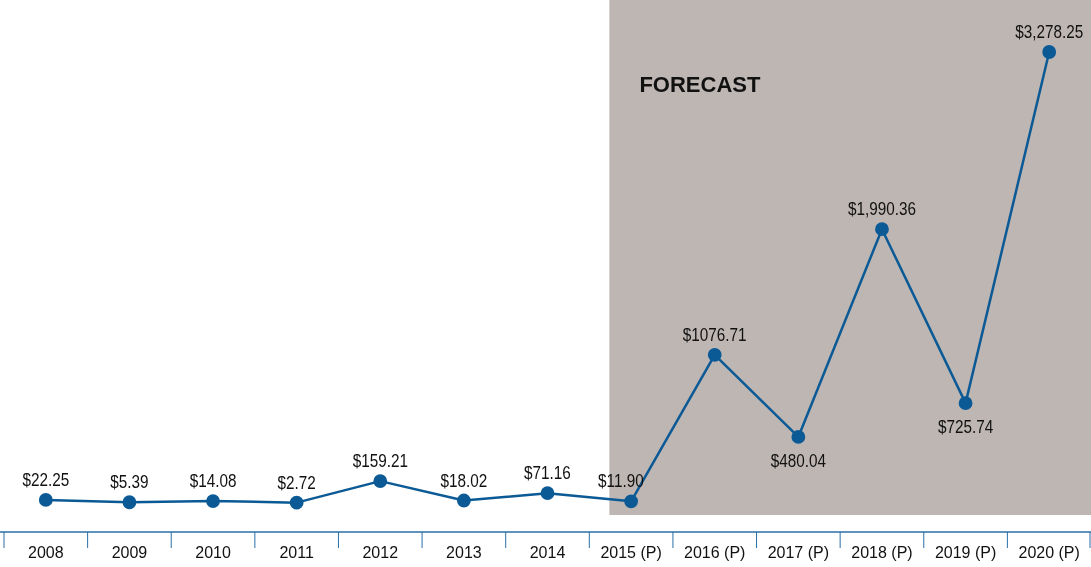 This screenshot has height=567, width=1091. Describe the element at coordinates (213, 481) in the screenshot. I see `data-label: $14.08` at that location.